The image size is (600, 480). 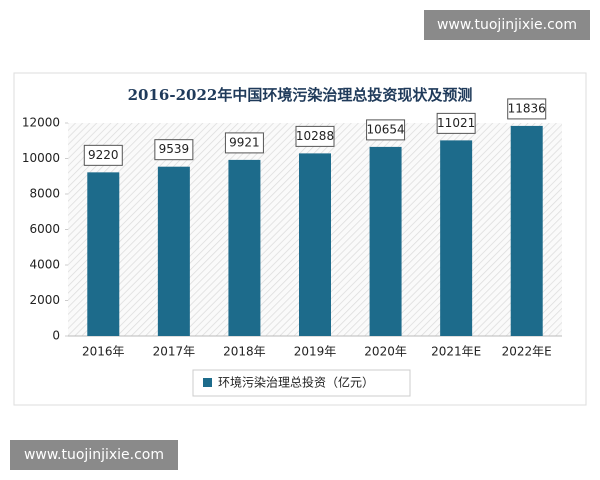 I want to click on value-label: 11021, so click(x=456, y=123).